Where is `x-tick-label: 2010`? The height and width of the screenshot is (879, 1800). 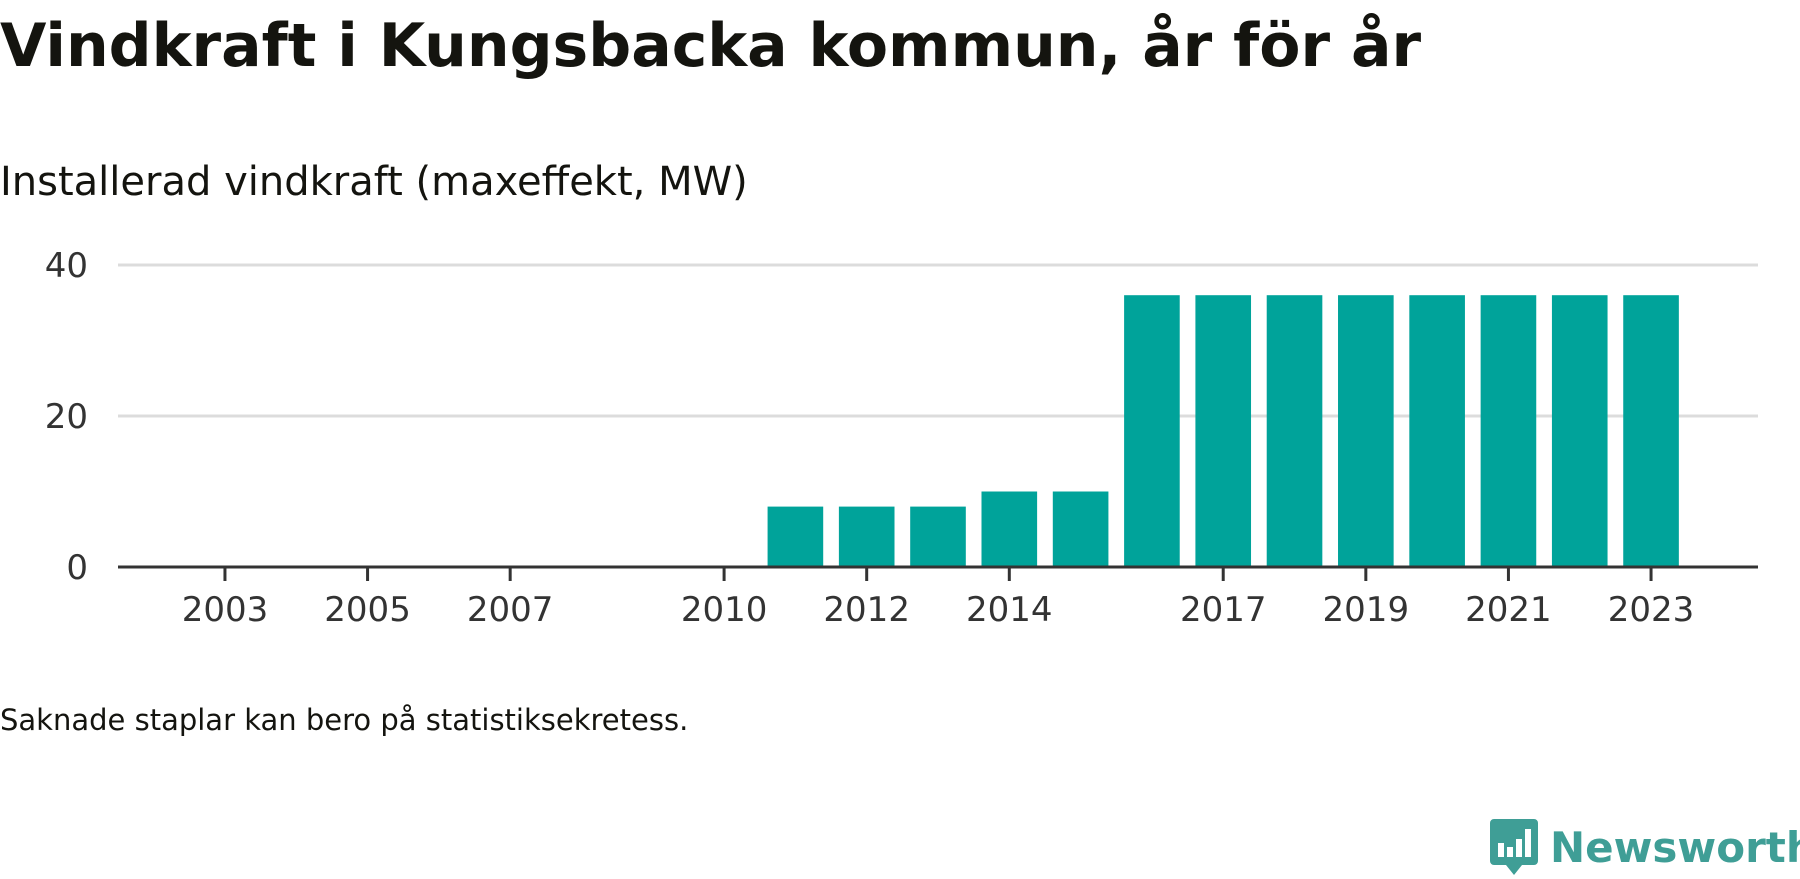 x-tick-label: 2010 is located at coordinates (724, 610).